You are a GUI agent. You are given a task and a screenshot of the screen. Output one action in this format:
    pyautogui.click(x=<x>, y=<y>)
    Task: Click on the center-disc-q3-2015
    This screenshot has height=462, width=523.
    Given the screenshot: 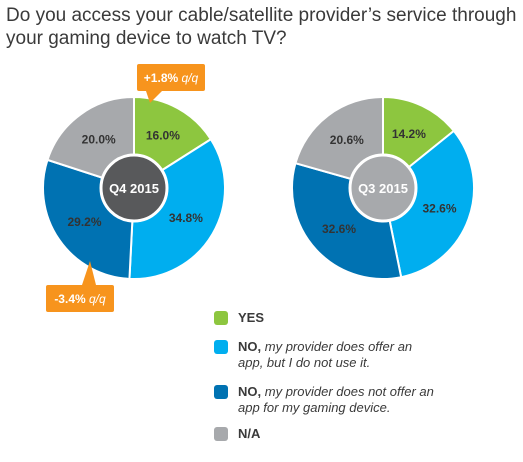 What is the action you would take?
    pyautogui.click(x=383, y=188)
    